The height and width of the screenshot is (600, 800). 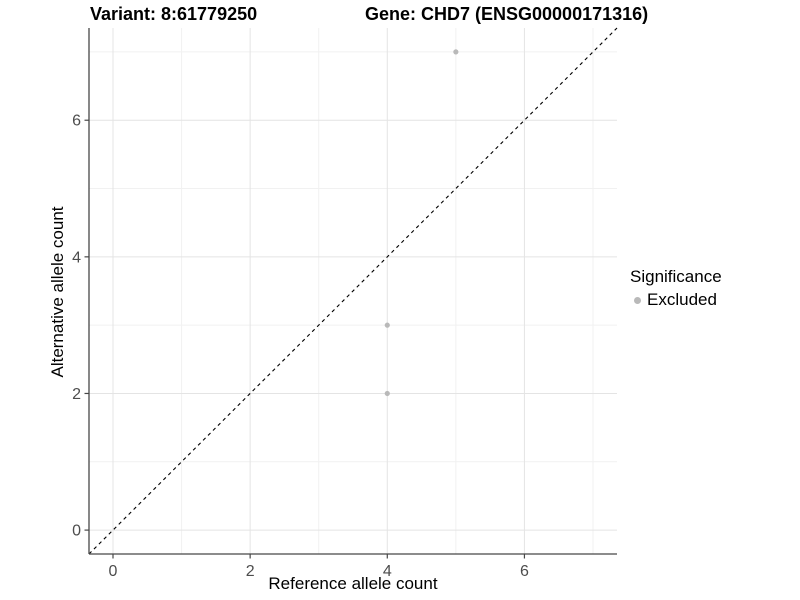 What do you see at coordinates (76, 531) in the screenshot?
I see `y-tick-label: 0` at bounding box center [76, 531].